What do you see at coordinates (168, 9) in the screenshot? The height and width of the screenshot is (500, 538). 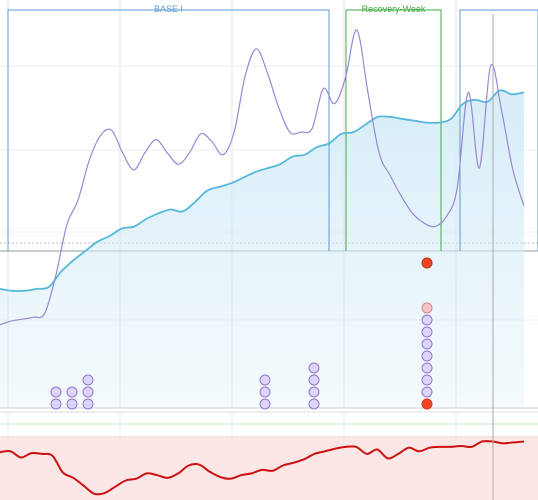 I see `phase-label: BASE I` at bounding box center [168, 9].